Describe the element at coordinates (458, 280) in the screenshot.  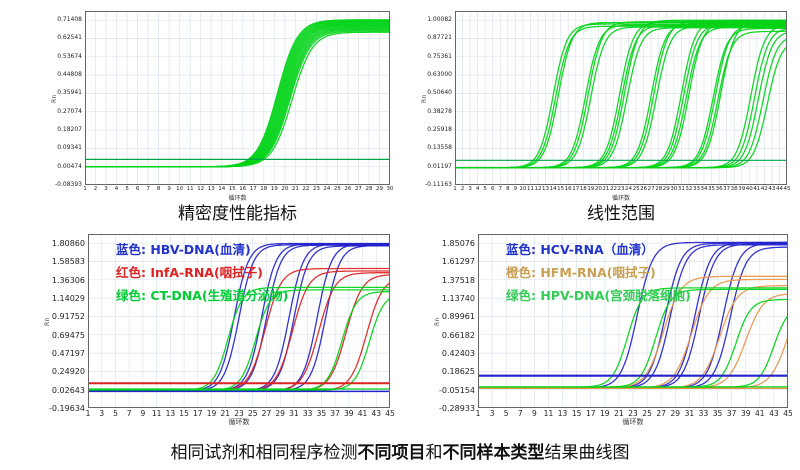
I see `y-tick-label: 1.37518` at that location.